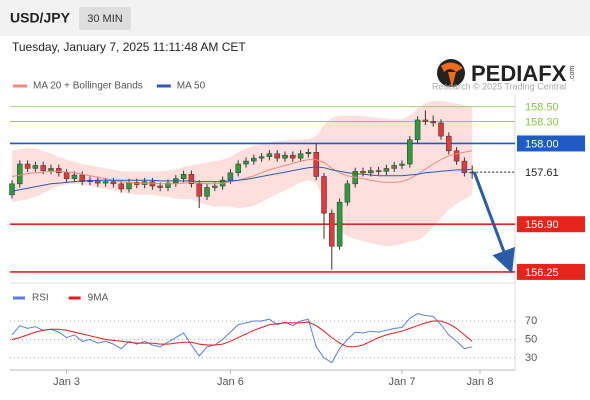  What do you see at coordinates (66, 382) in the screenshot?
I see `x-tick-label: Jan 3` at bounding box center [66, 382].